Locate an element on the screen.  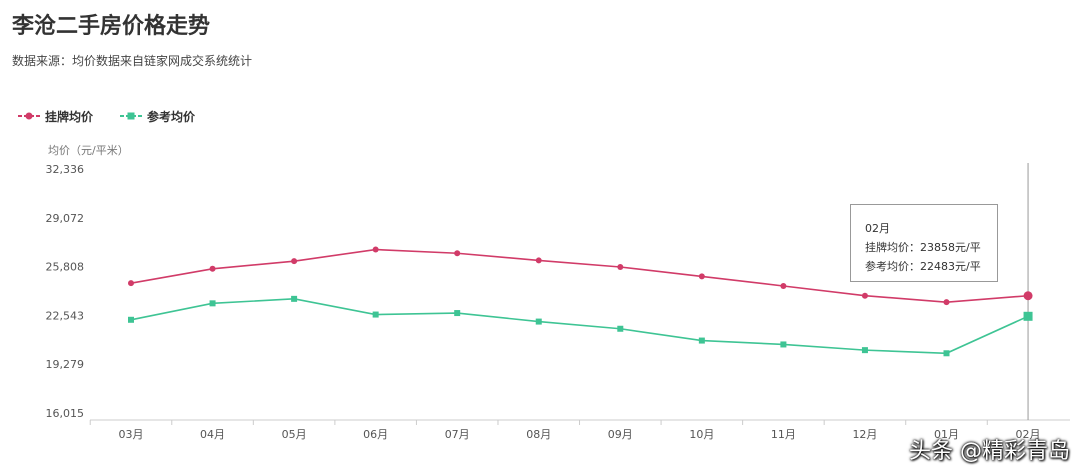
x-tick-label: 03月 is located at coordinates (131, 434).